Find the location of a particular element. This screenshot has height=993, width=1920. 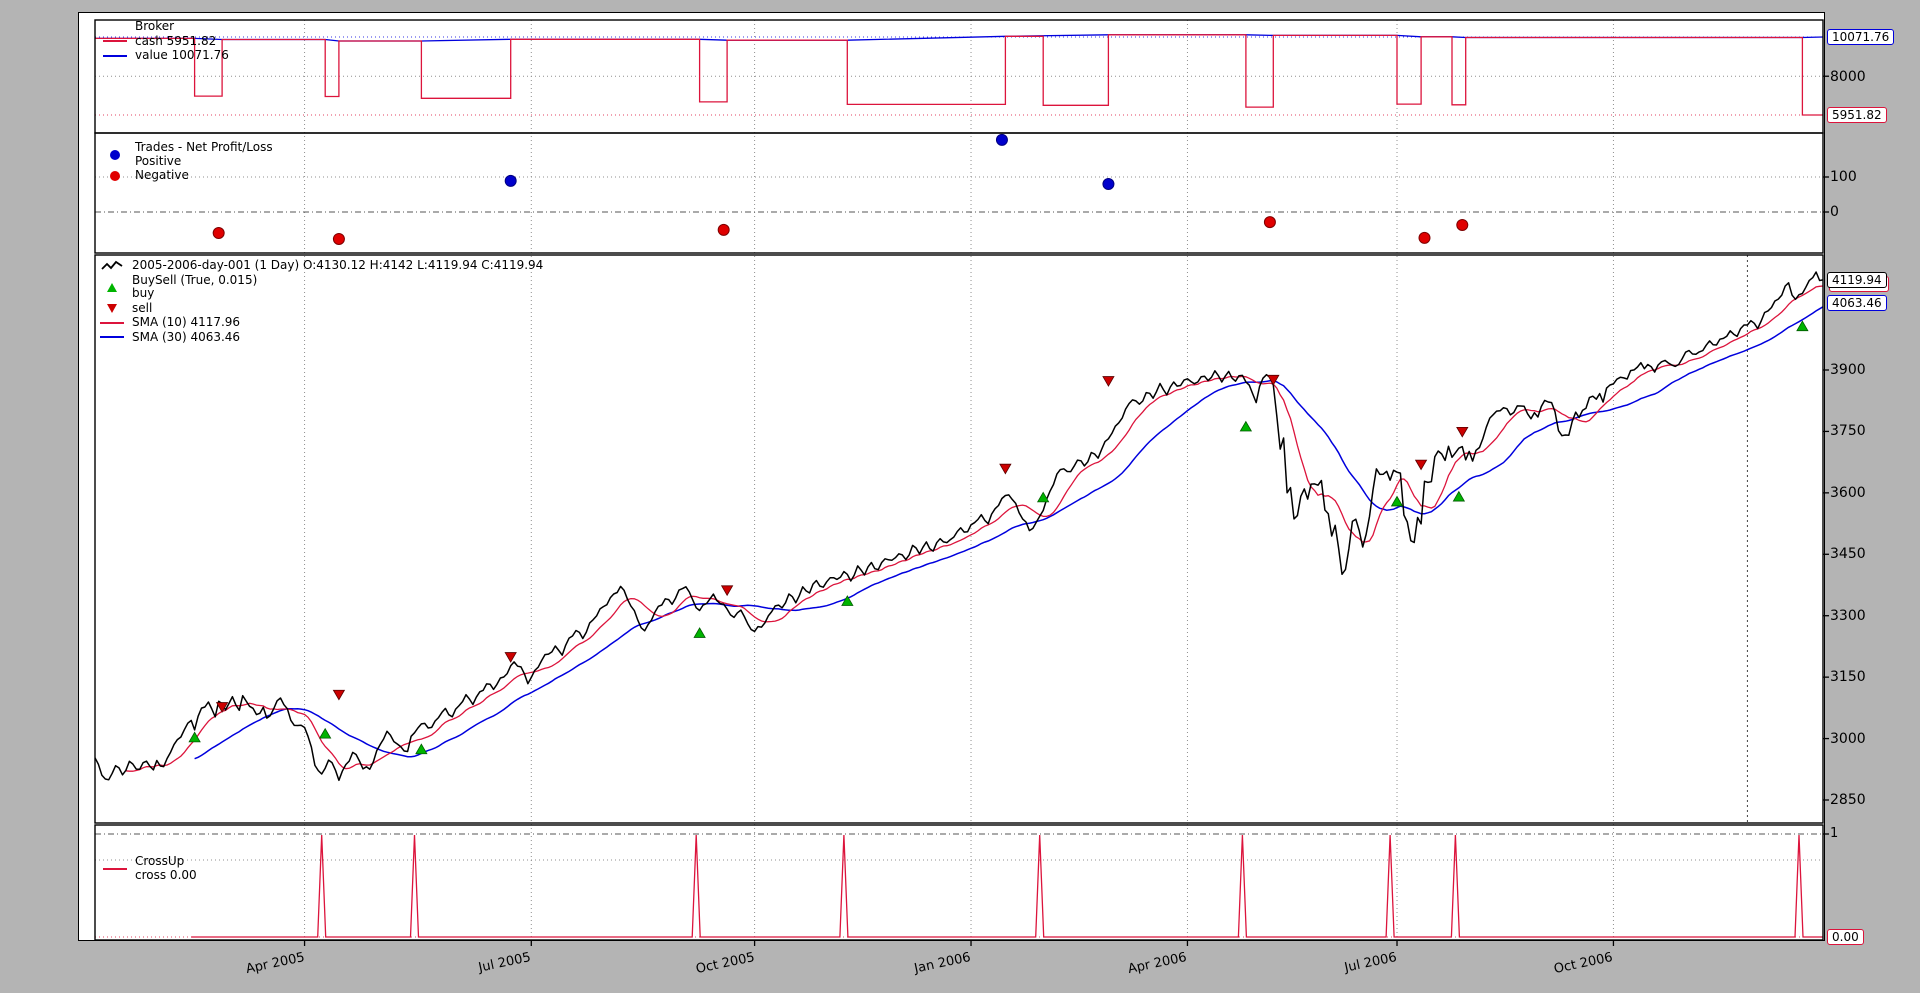

main-ytick-3300: 3300 is located at coordinates (1848, 615).